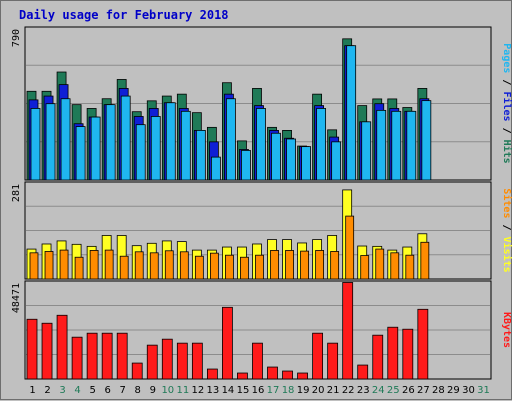 This screenshot has height=401, width=512. What do you see at coordinates (363, 390) in the screenshot?
I see `x-tick-label-day-23: 23` at bounding box center [363, 390].